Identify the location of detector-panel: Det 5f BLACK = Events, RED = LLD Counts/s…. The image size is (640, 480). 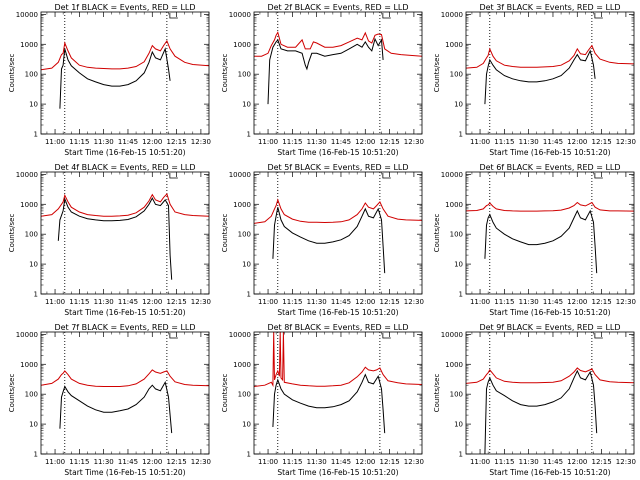
(322, 240).